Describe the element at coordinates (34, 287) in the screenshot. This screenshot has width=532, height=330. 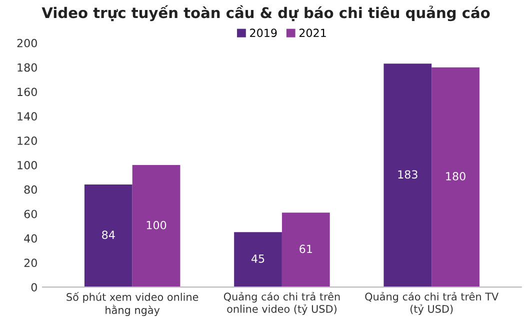
I see `y-tick-label: 0` at that location.